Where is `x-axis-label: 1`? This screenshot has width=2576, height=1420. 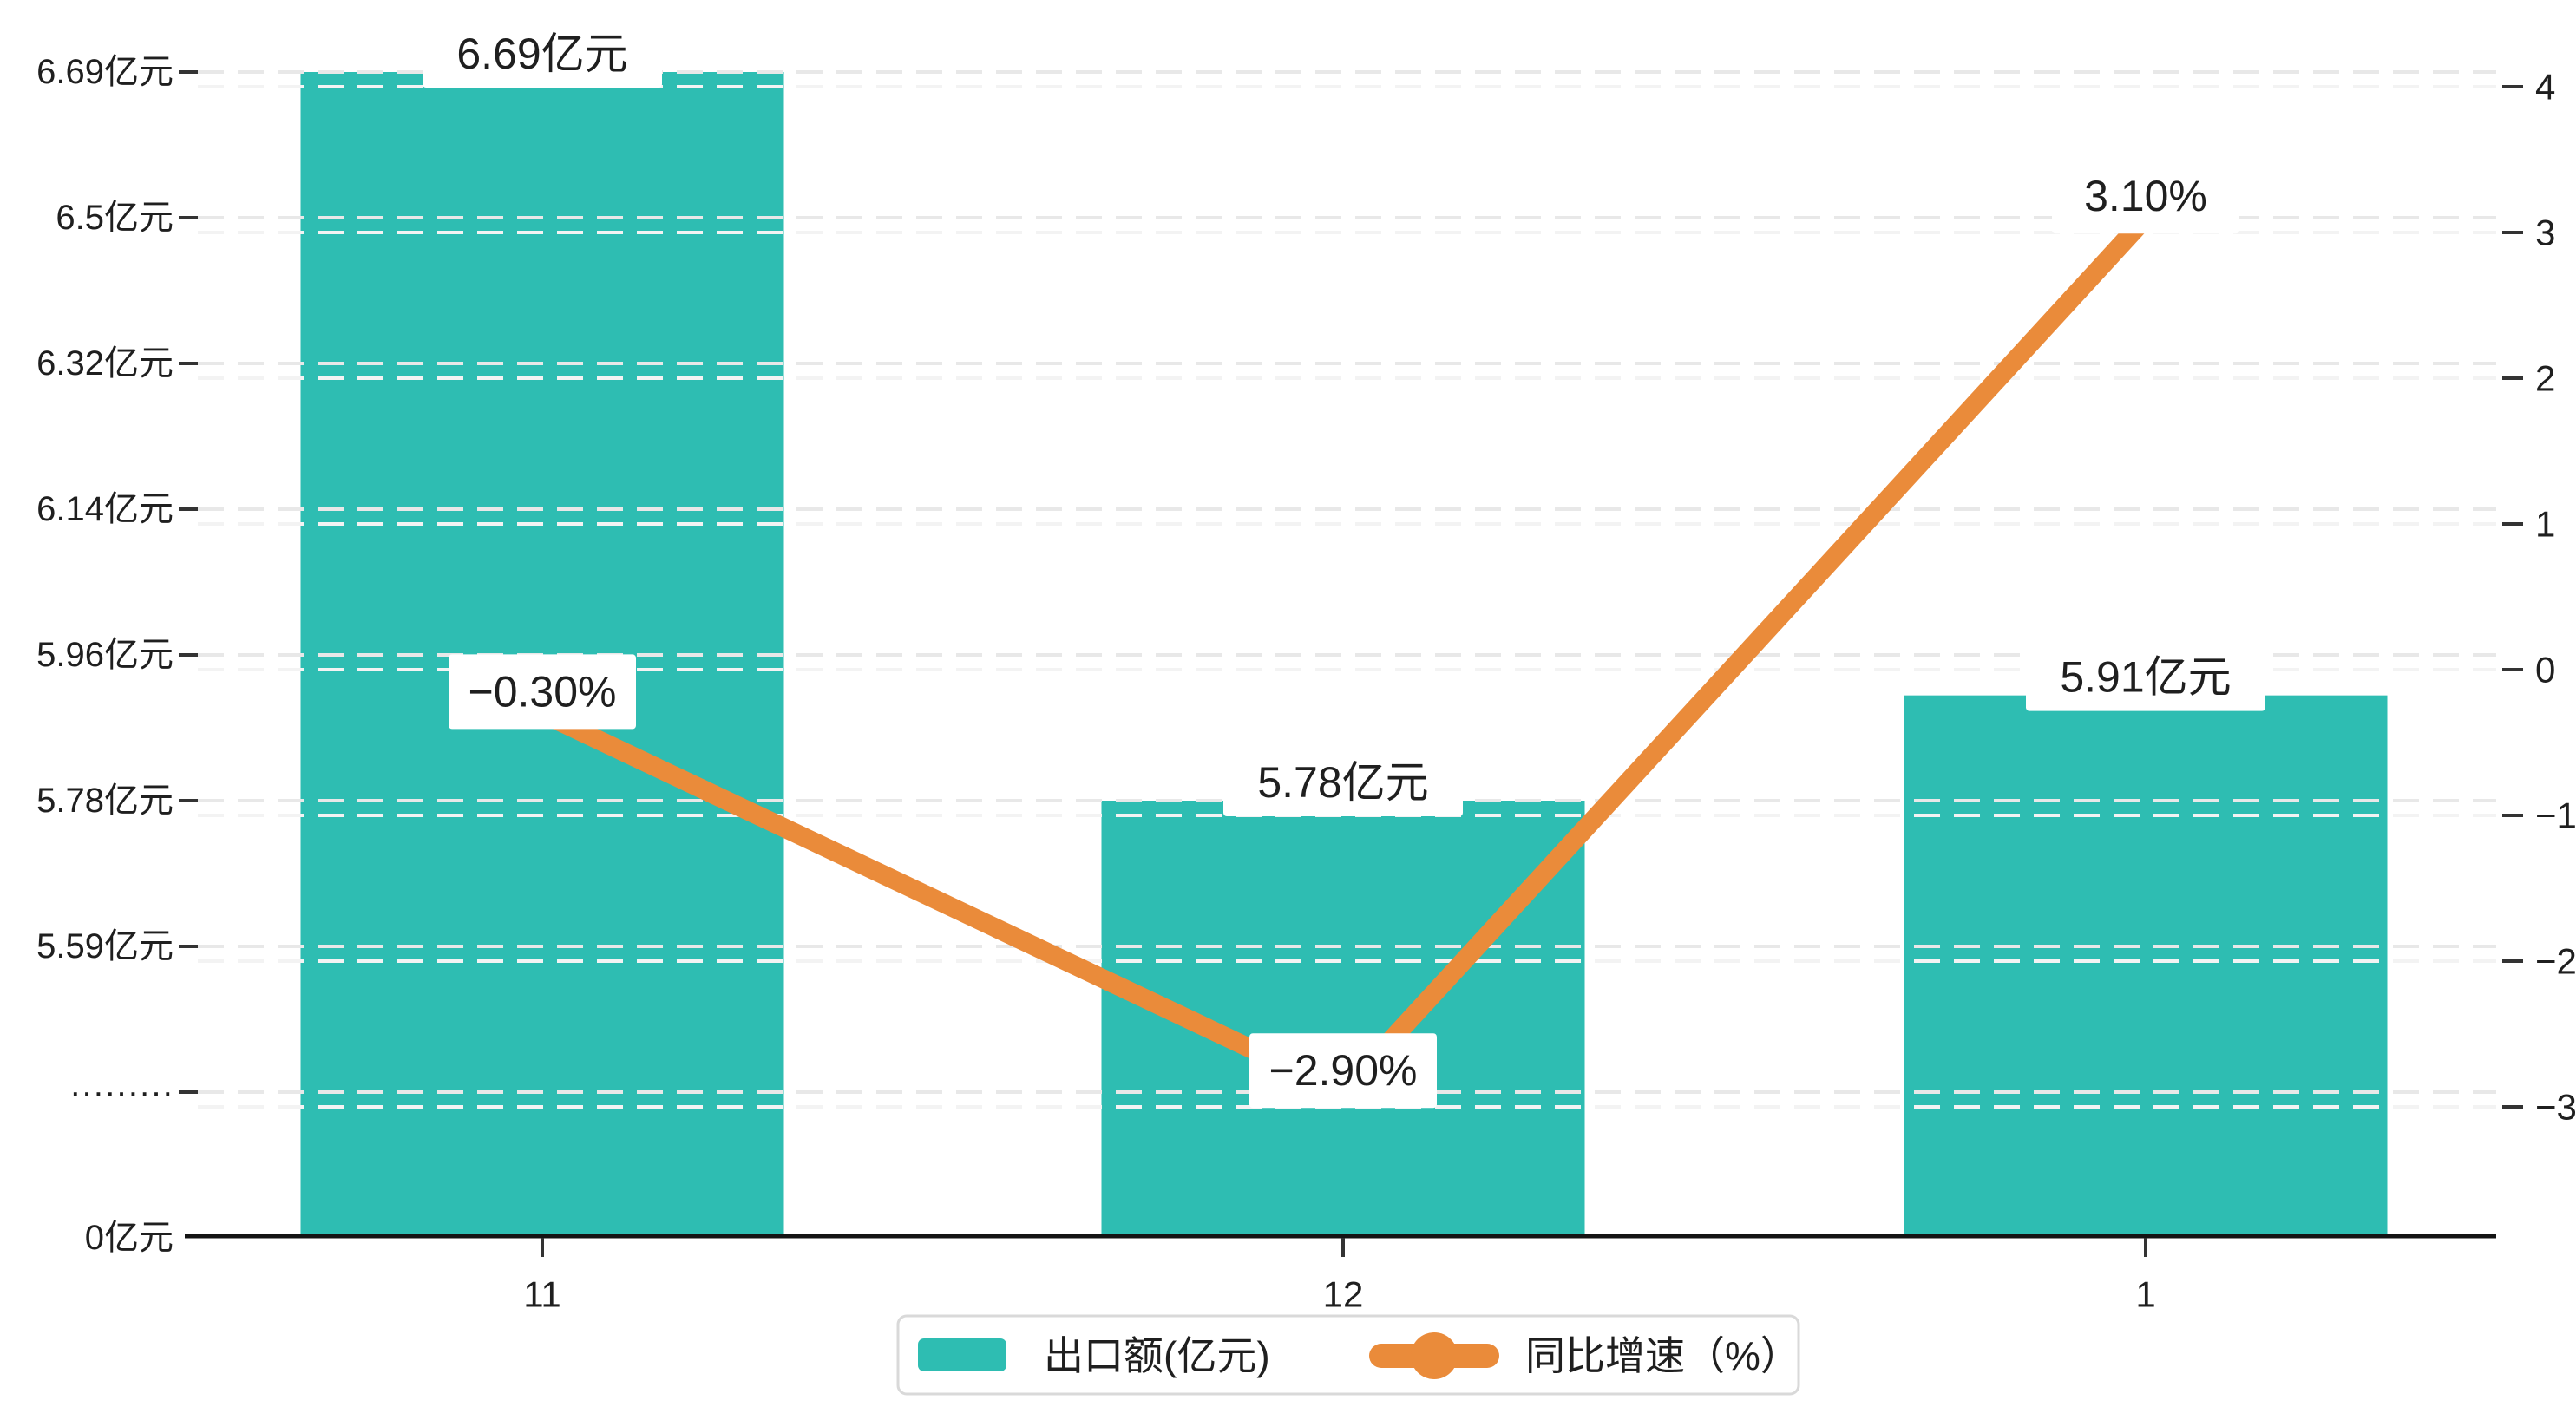
x-axis-label: 1 is located at coordinates (2145, 1294).